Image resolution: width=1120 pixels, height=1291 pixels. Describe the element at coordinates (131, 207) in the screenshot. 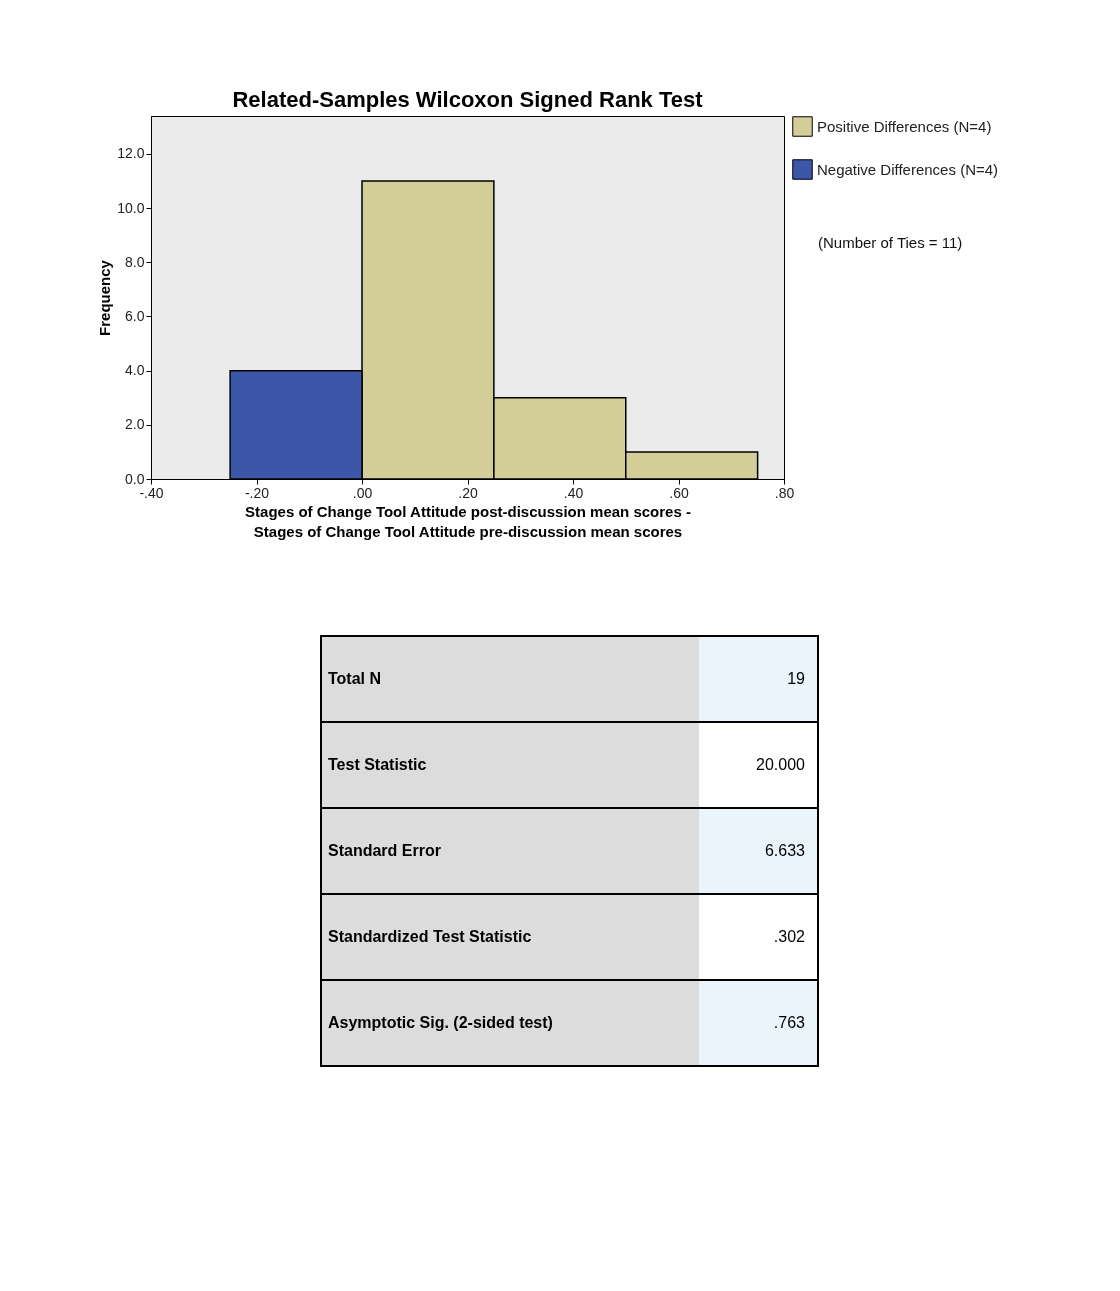

I see `y-tick-label: 10.0` at that location.